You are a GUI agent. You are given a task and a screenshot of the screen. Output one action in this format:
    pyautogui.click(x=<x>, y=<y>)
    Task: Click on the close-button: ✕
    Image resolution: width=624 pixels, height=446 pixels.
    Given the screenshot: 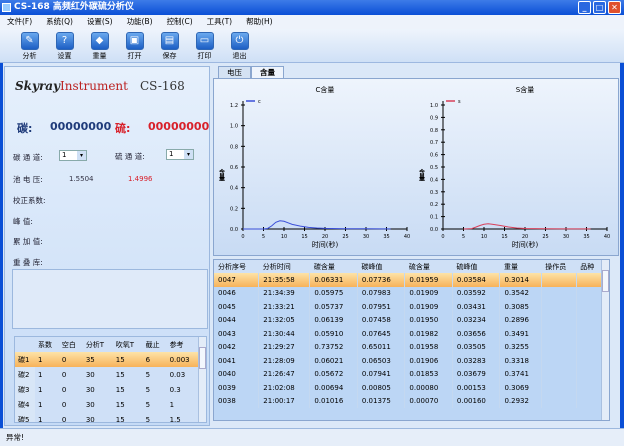 What is the action you would take?
    pyautogui.click(x=614, y=7)
    